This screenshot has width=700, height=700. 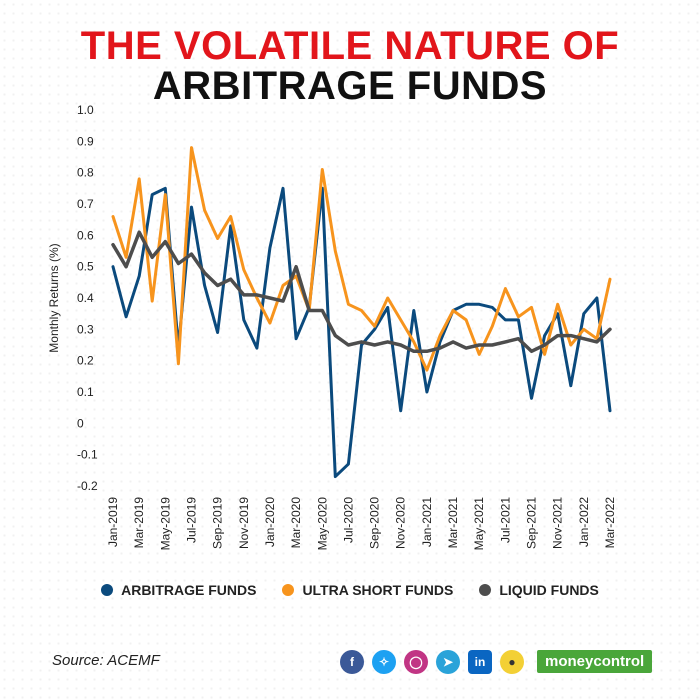 What do you see at coordinates (532, 523) in the screenshot?
I see `x-tick-label: Sep-2021` at bounding box center [532, 523].